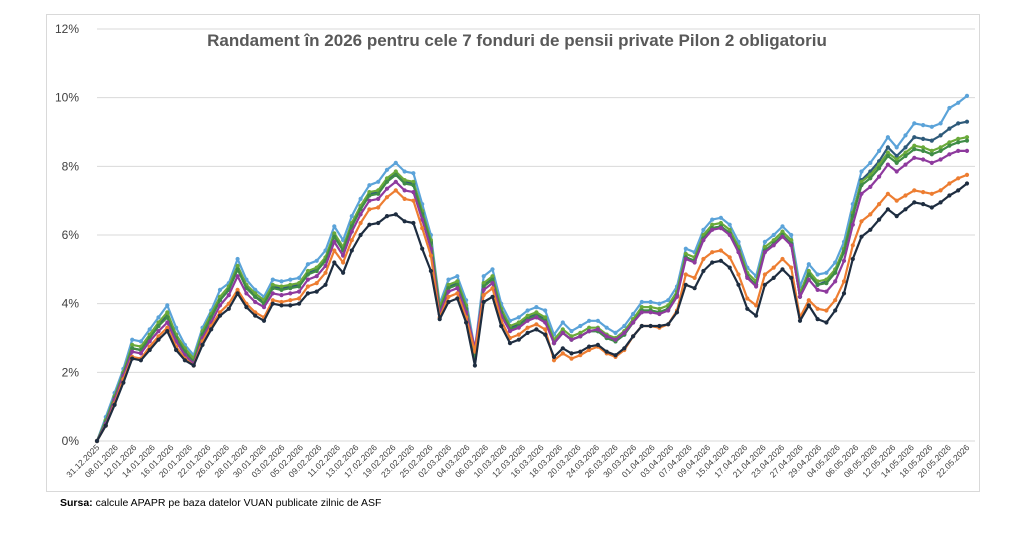  What do you see at coordinates (71, 166) in the screenshot?
I see `y-tick-label: 8%` at bounding box center [71, 166].